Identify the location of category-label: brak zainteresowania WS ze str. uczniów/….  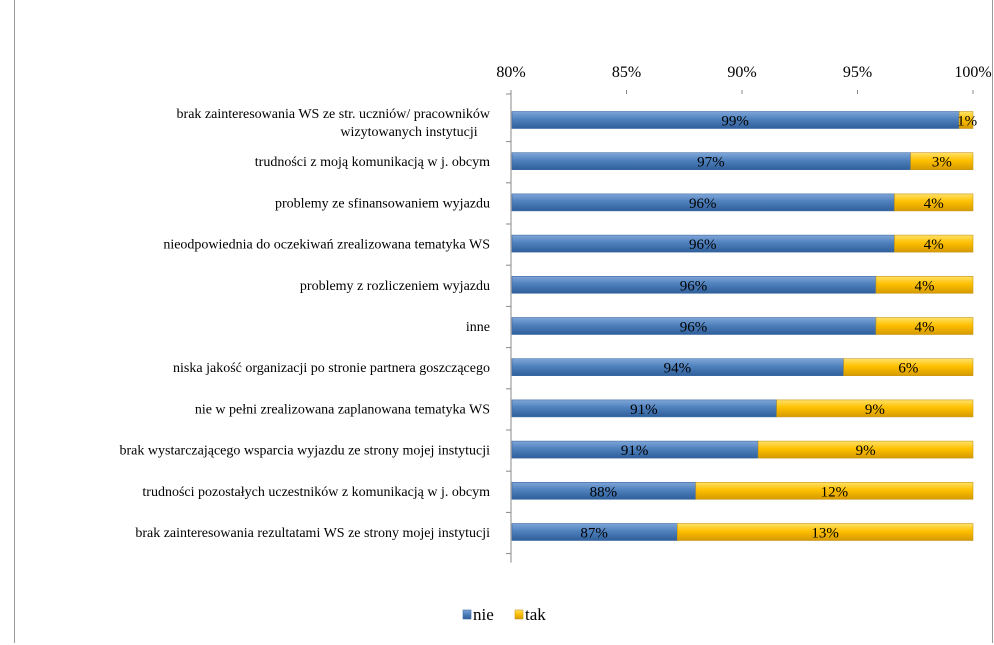
(334, 123).